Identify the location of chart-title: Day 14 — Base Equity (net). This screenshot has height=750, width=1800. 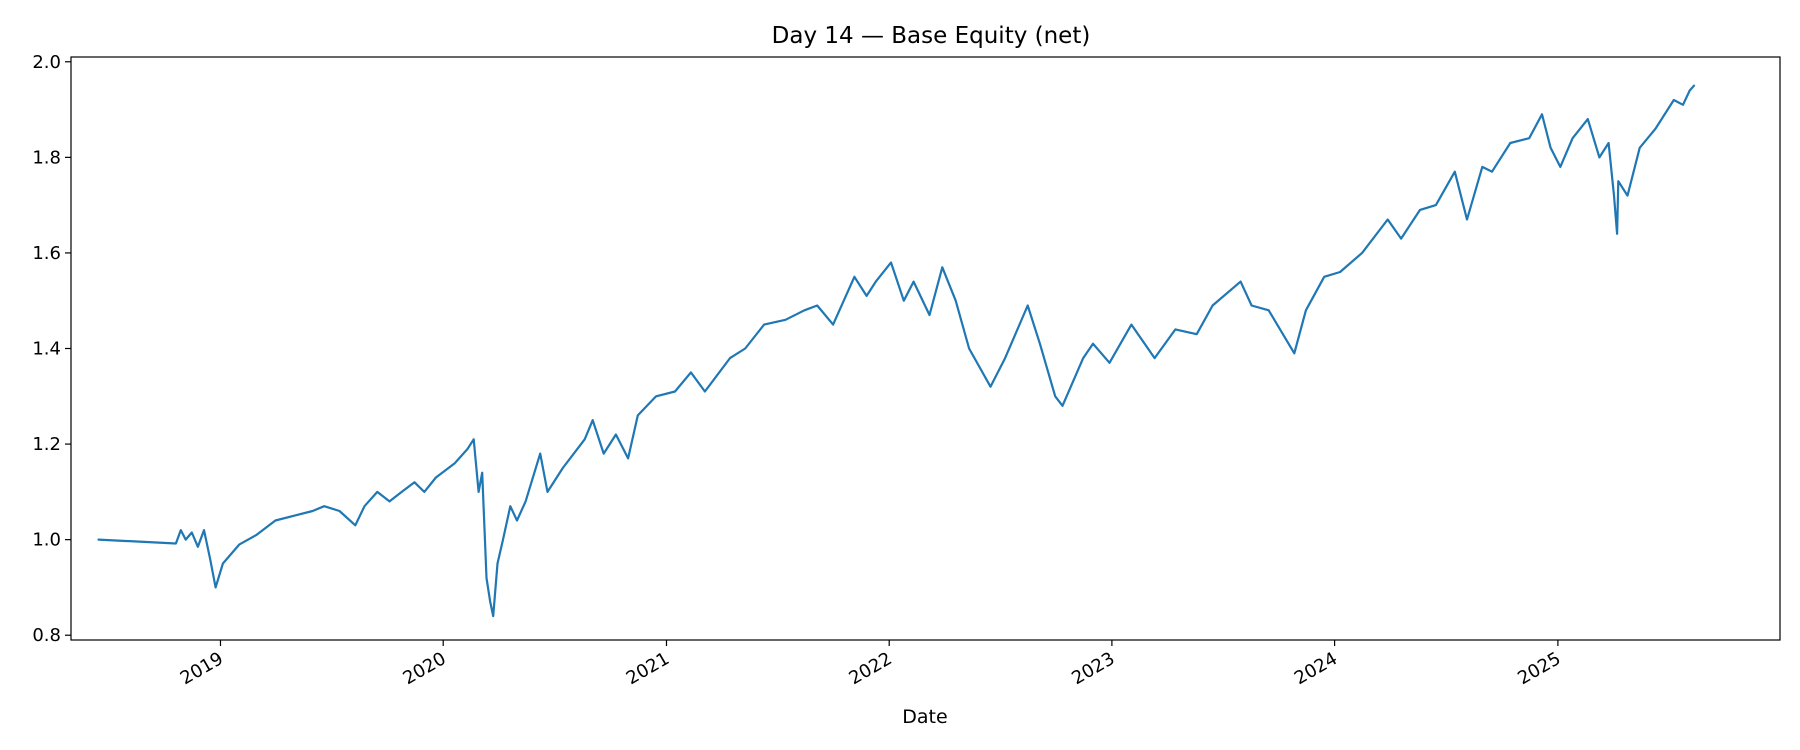
(931, 36).